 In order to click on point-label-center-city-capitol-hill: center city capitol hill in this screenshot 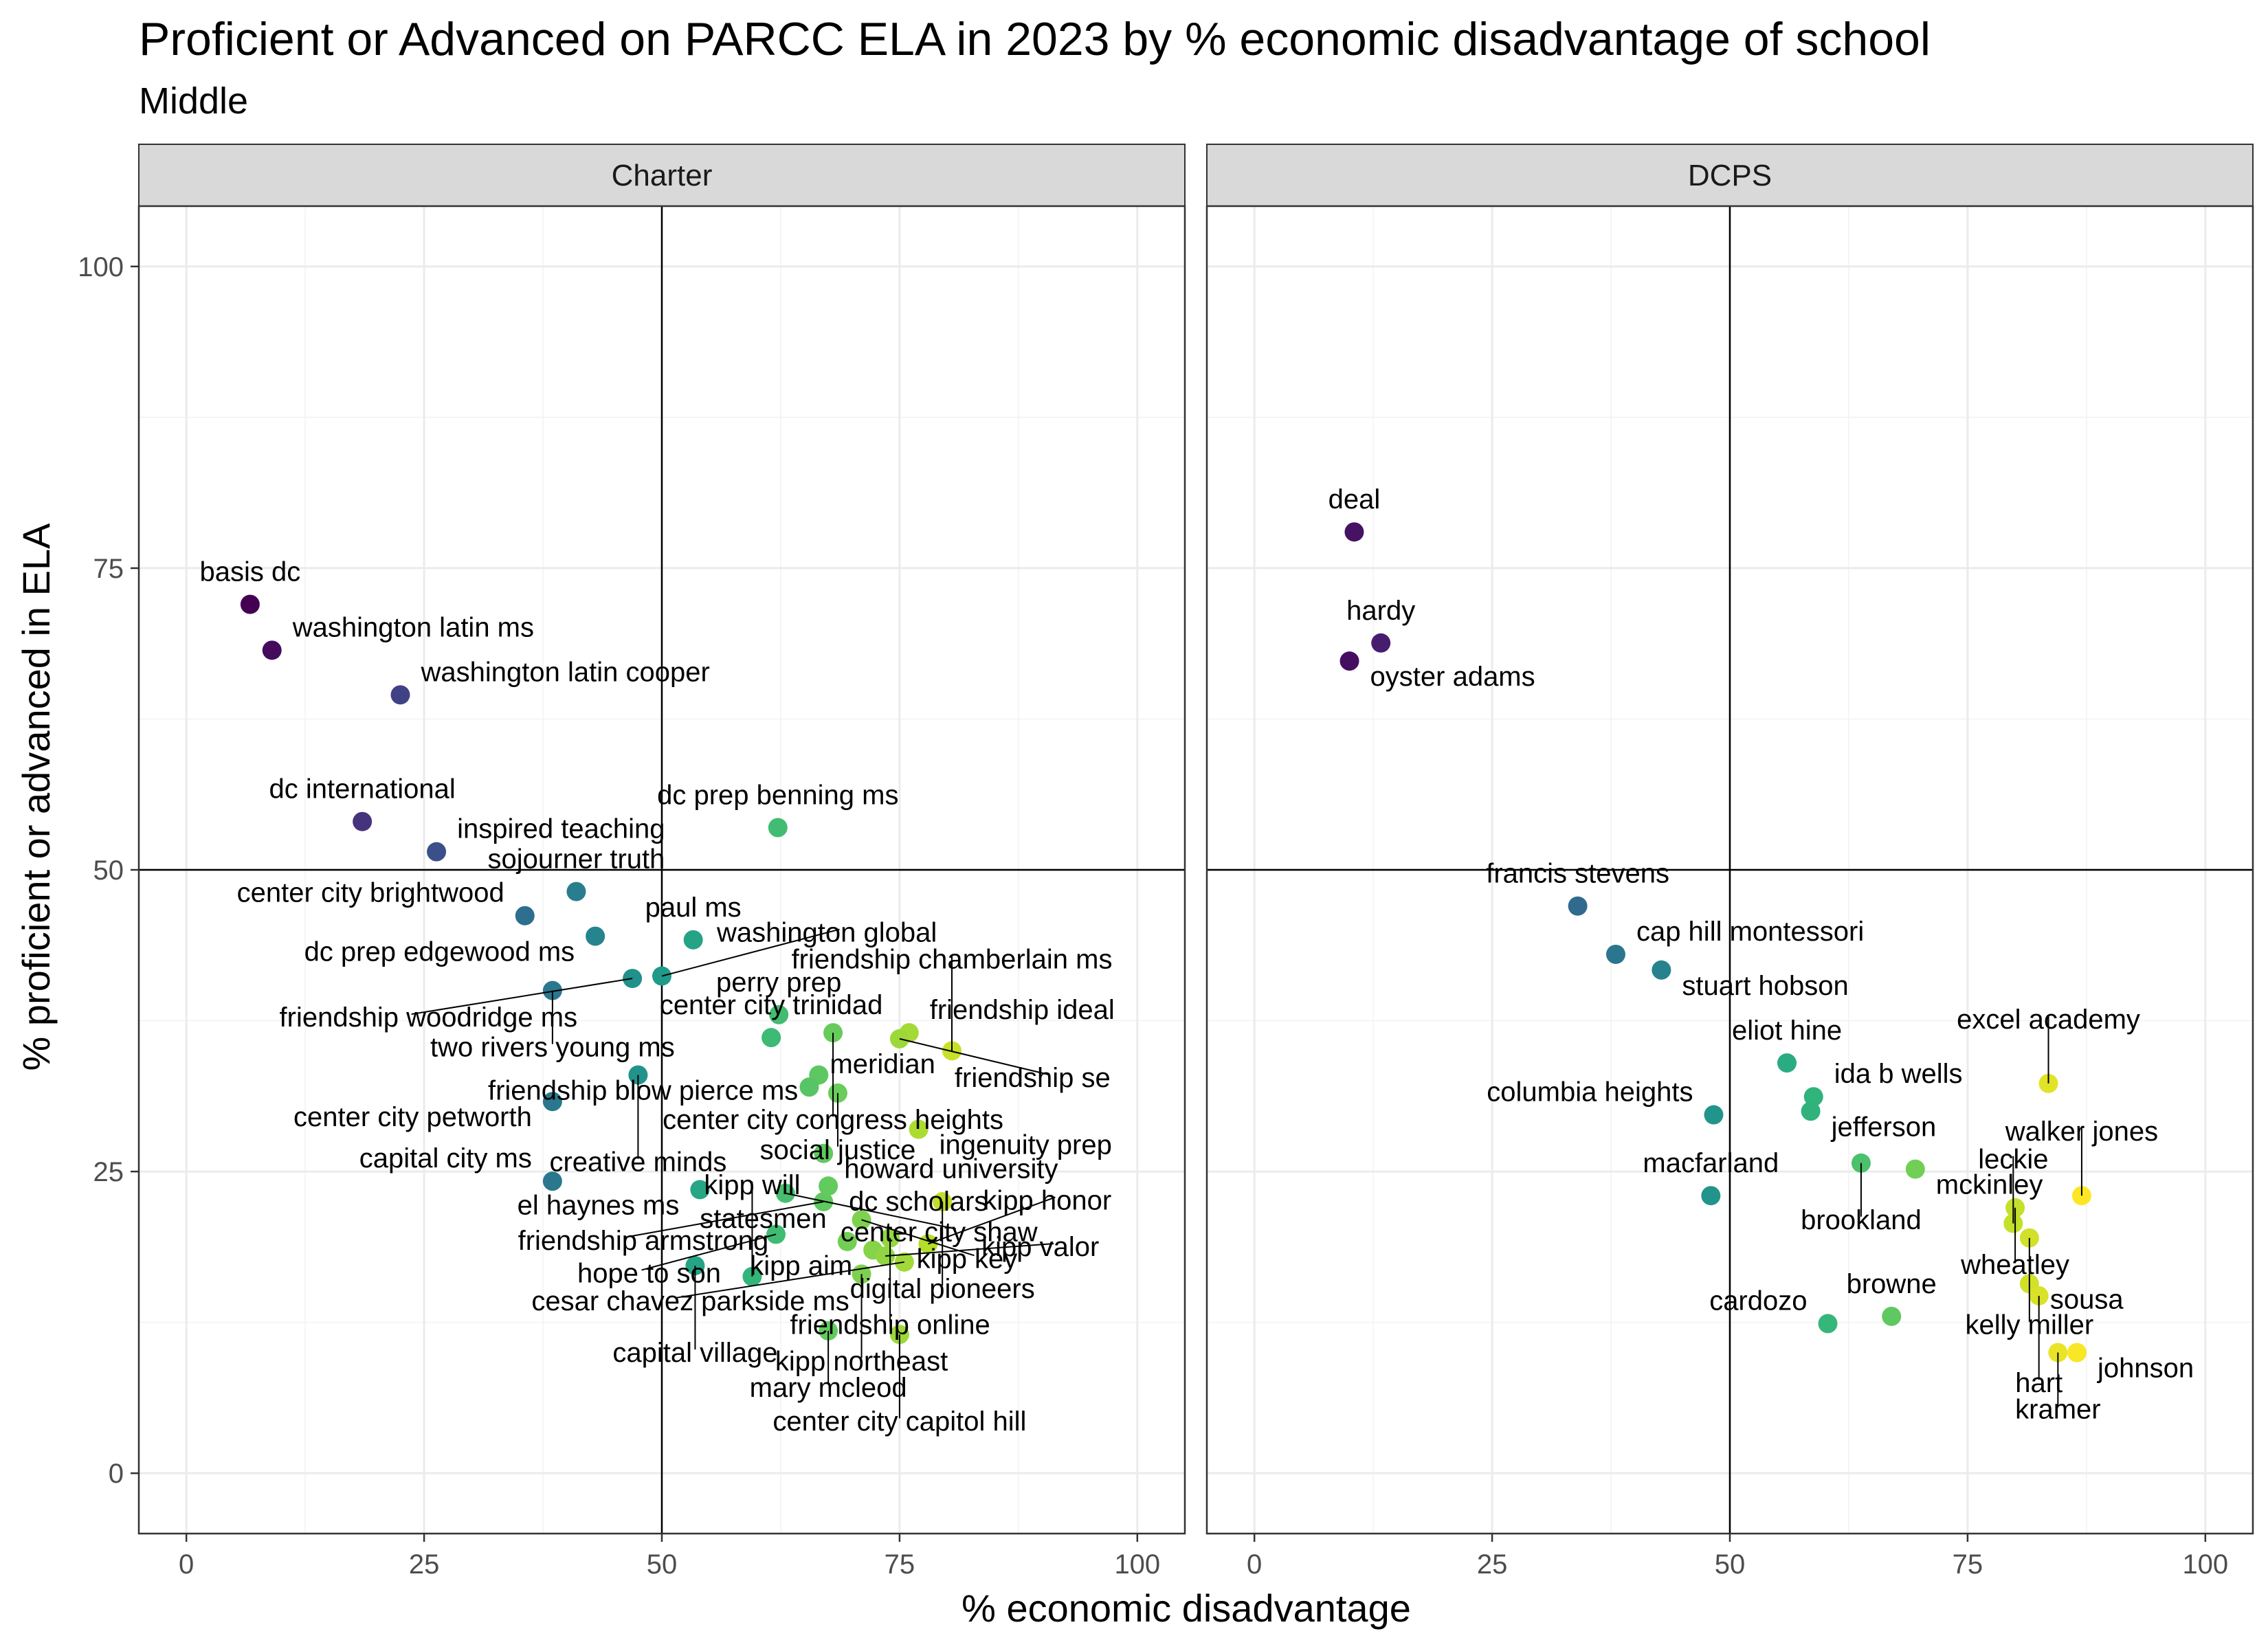, I will do `click(899, 1421)`.